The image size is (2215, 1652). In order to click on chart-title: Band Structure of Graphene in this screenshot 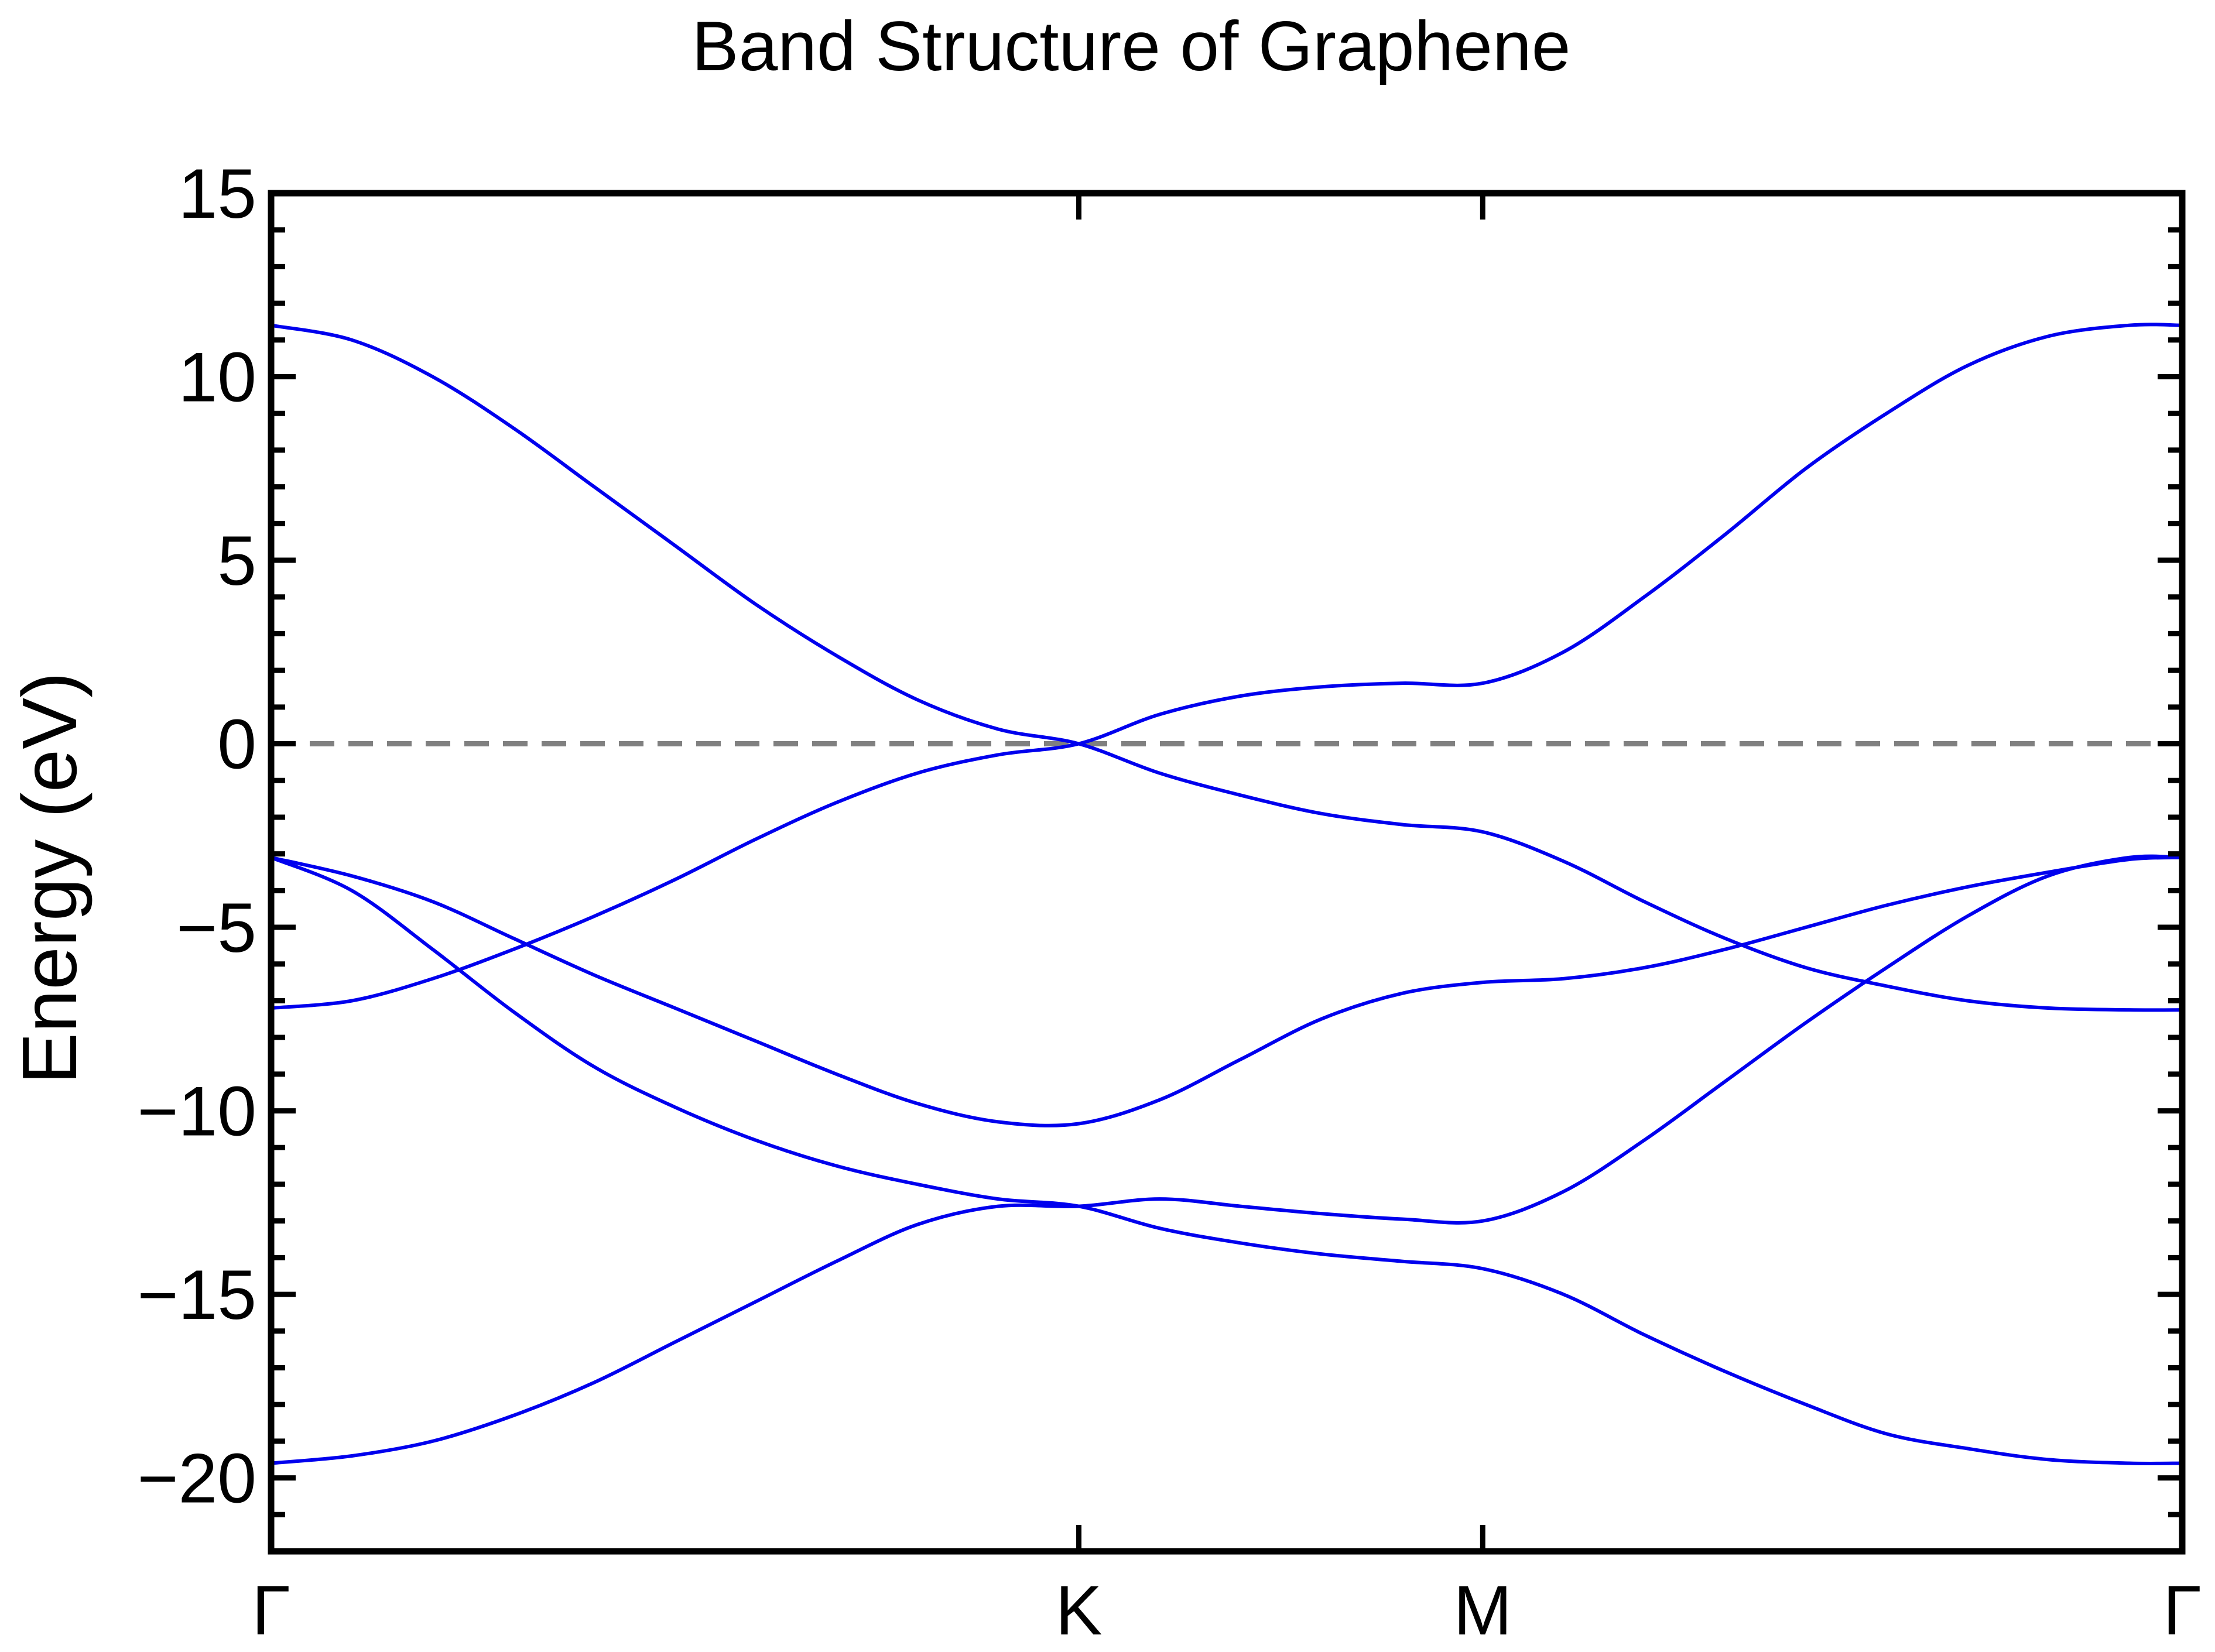, I will do `click(1131, 46)`.